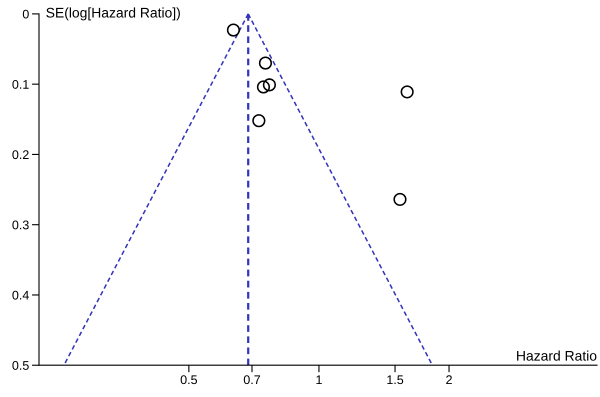  I want to click on y-tick-label: 0.2, so click(20, 155).